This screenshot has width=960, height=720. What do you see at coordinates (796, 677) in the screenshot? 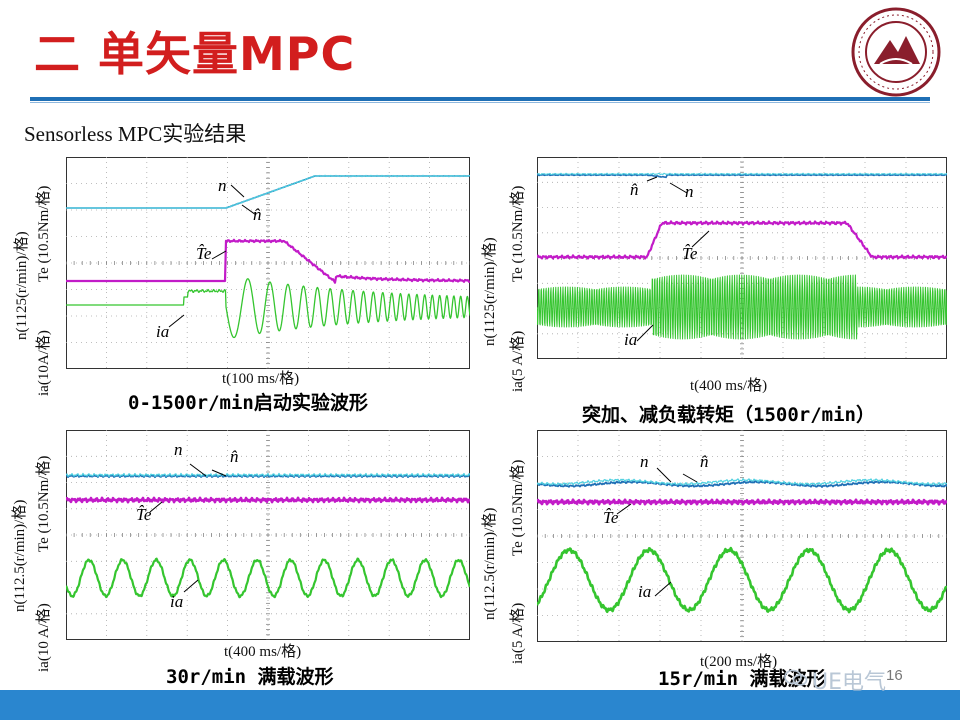
I see `chat-bubble-icon` at bounding box center [796, 677].